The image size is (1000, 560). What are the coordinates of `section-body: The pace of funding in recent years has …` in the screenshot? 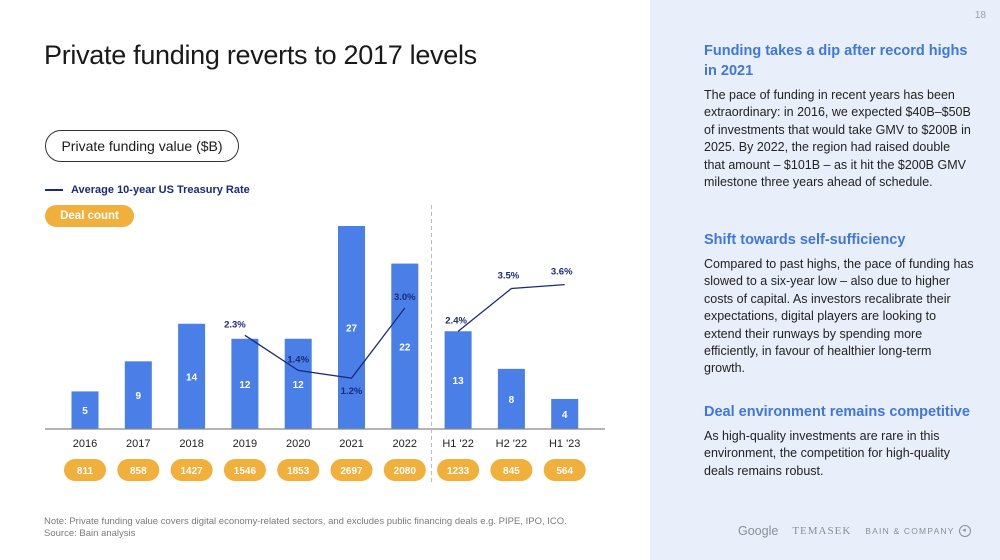 It's located at (837, 139).